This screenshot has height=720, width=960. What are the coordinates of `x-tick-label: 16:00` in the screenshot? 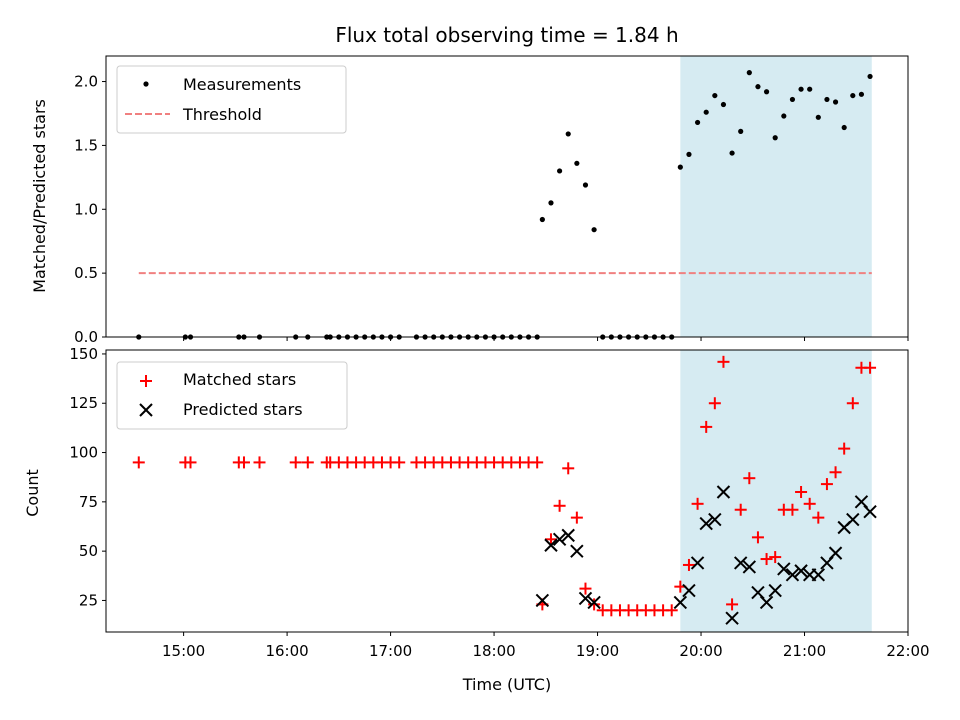 It's located at (286, 651).